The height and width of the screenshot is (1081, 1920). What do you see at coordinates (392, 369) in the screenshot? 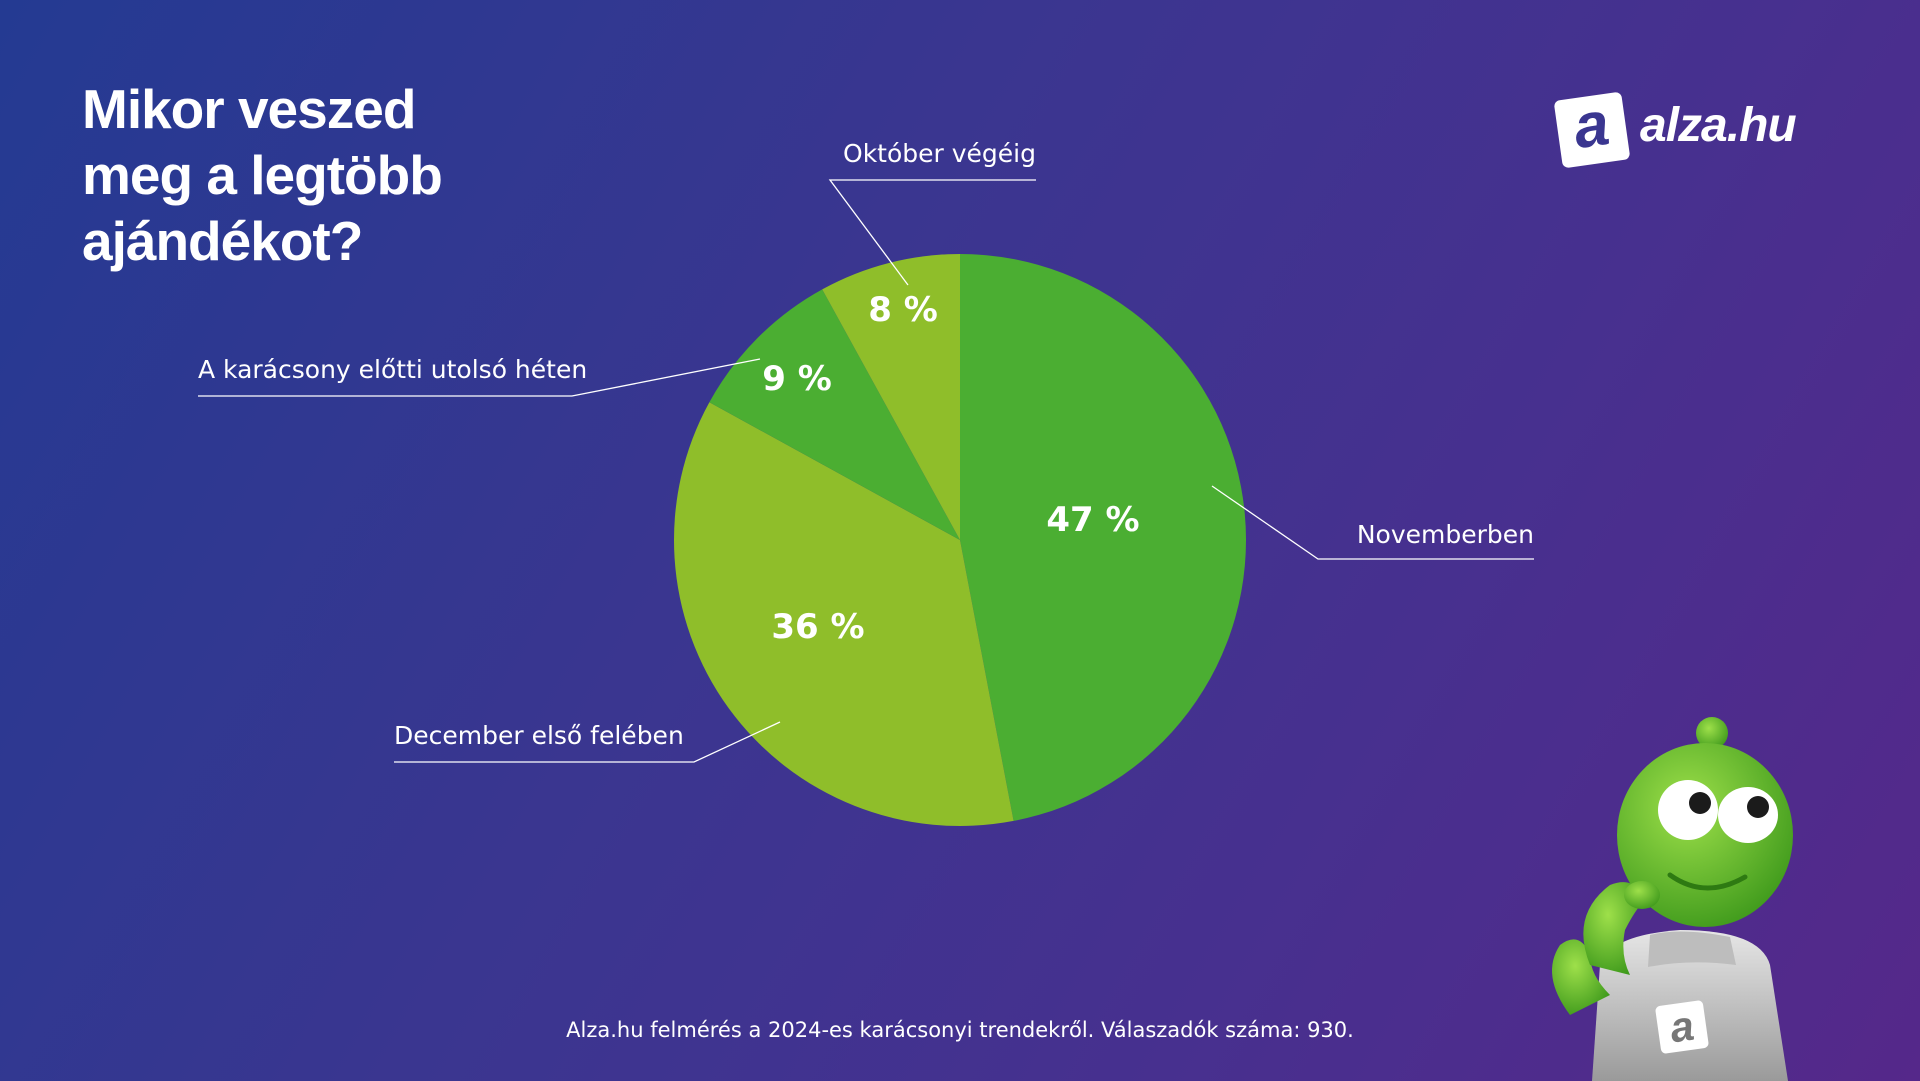
I see `slice-category-label: A karácsony előtti utolsó héten` at bounding box center [392, 369].